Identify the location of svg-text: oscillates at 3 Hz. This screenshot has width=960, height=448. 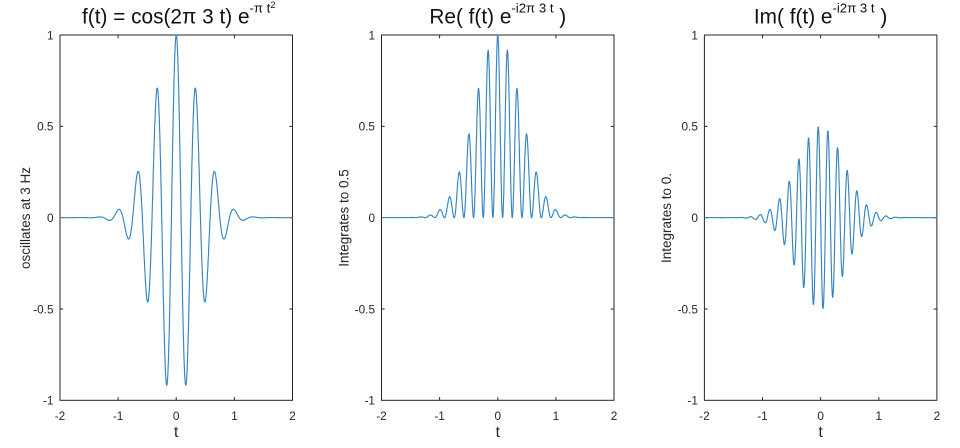
(25, 218).